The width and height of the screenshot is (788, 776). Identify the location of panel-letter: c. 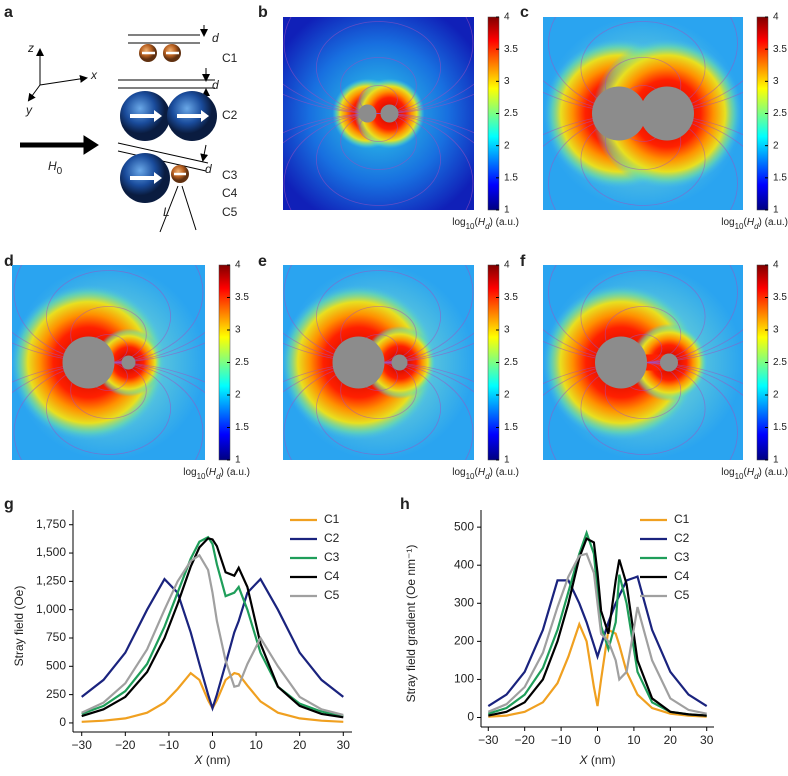
(524, 12).